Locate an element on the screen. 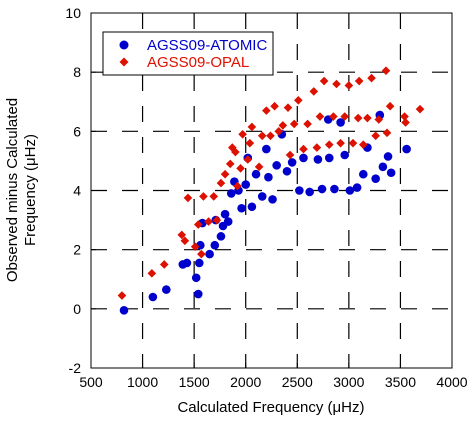 This screenshot has width=471, height=422. legend-marker-opal is located at coordinates (124, 62).